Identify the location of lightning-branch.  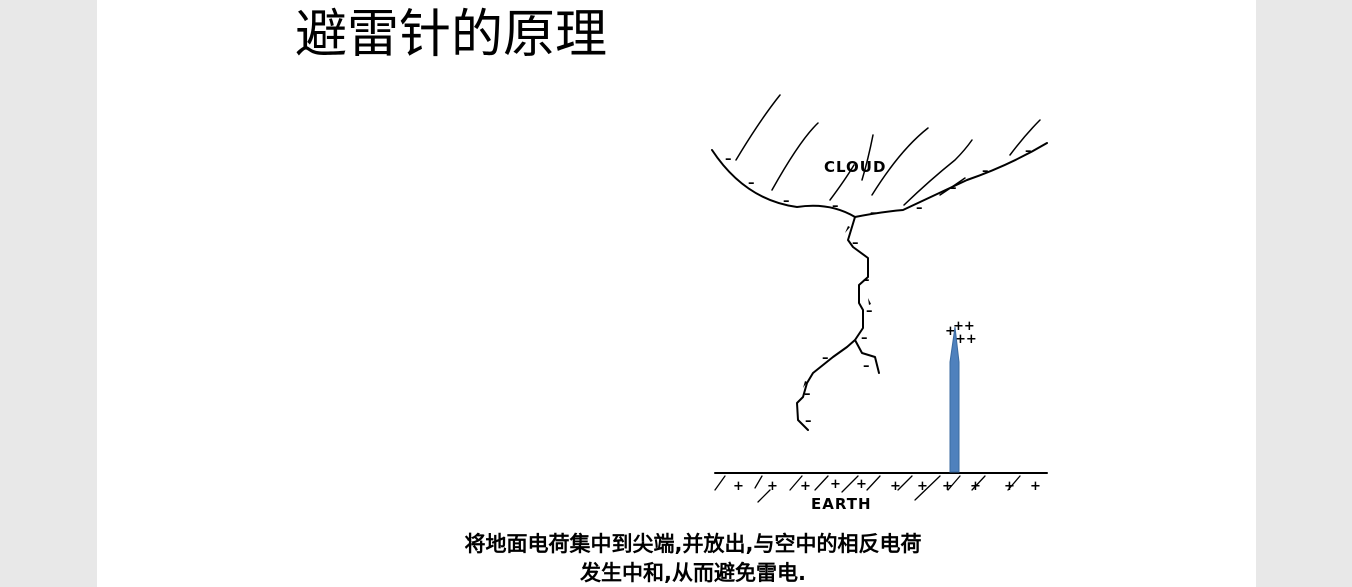
(867, 356).